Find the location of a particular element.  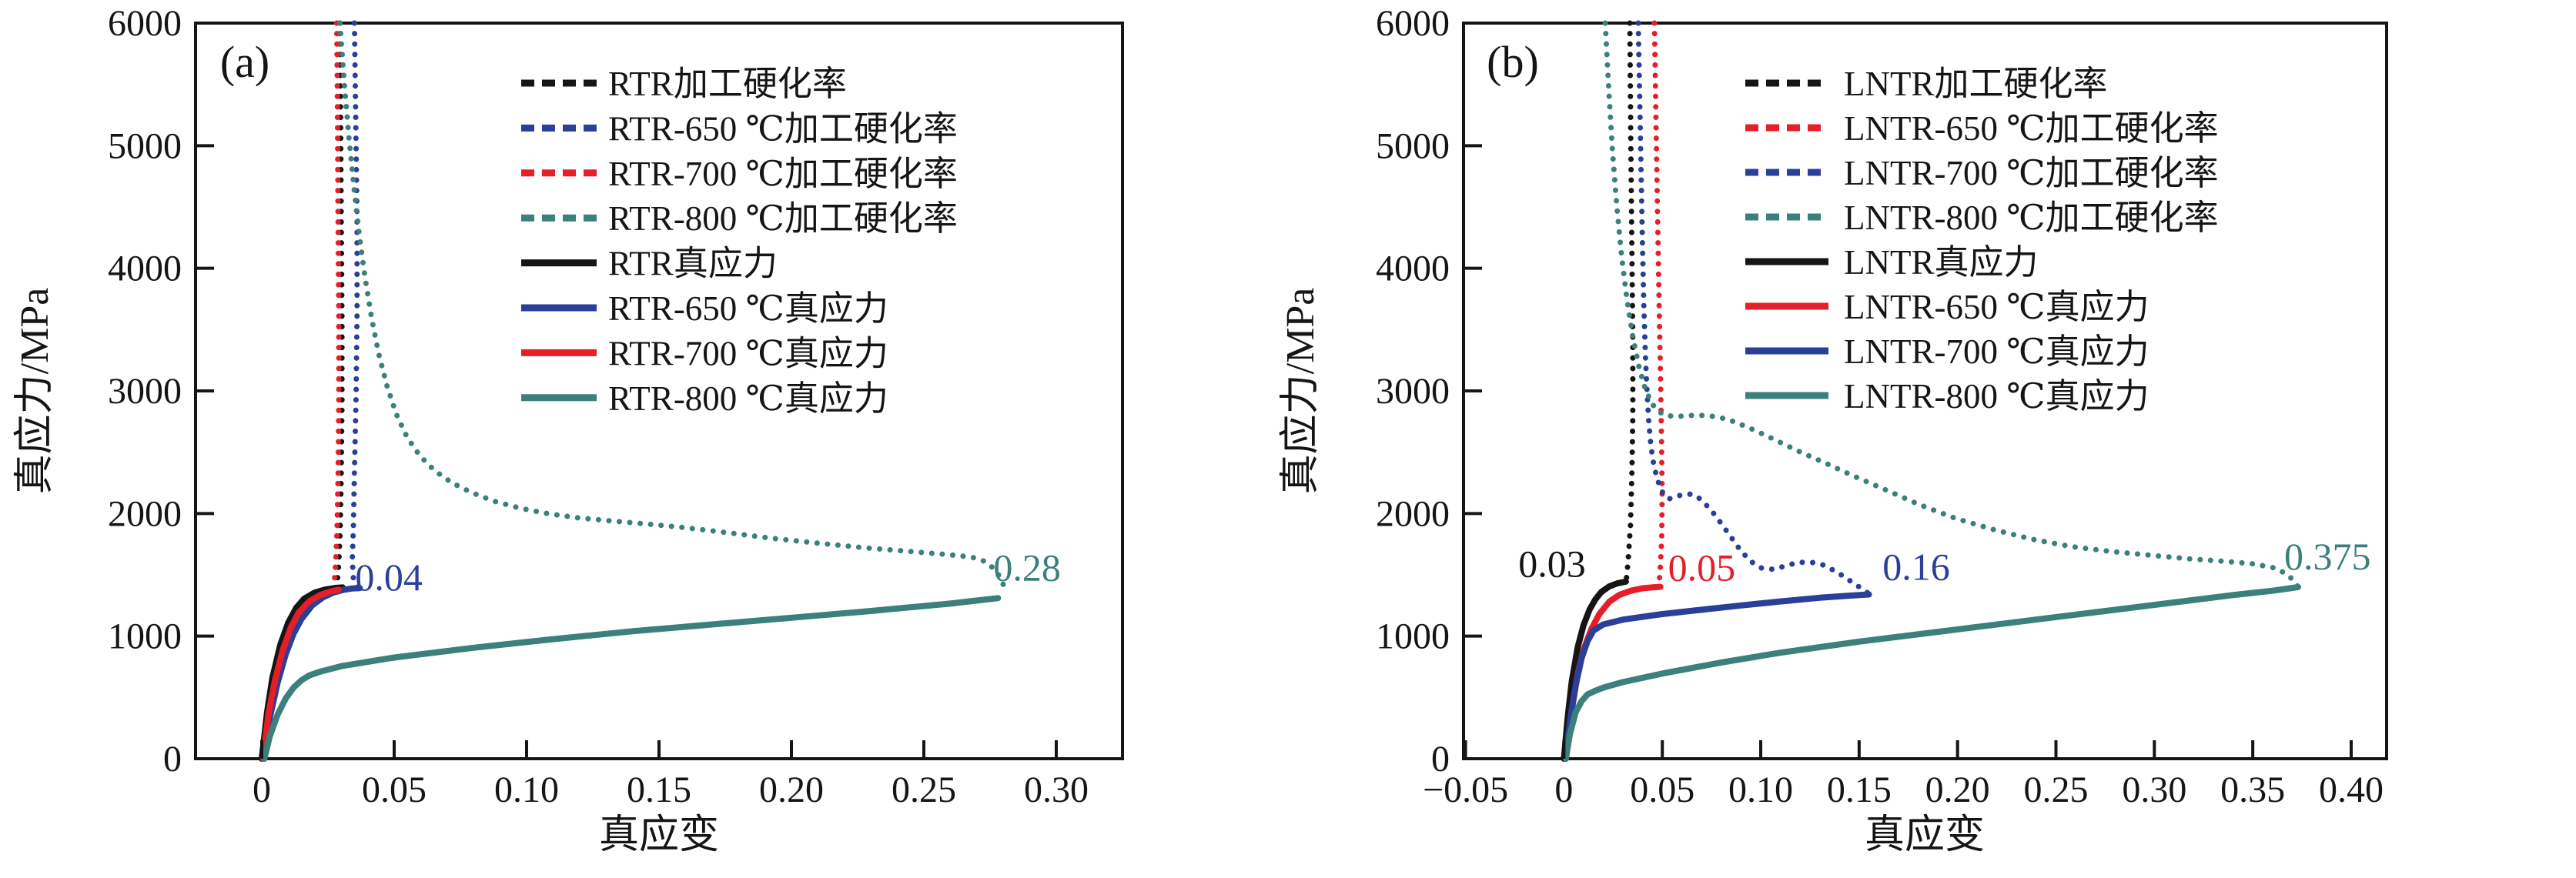

panel-a-x-axis-label: 真应变 is located at coordinates (659, 835).